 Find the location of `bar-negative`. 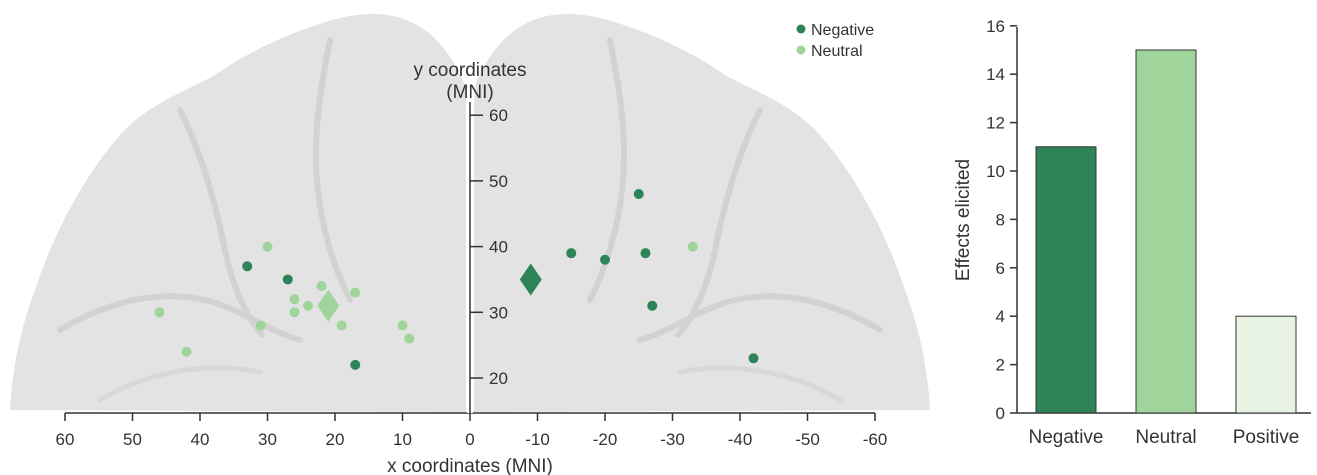

bar-negative is located at coordinates (1066, 280).